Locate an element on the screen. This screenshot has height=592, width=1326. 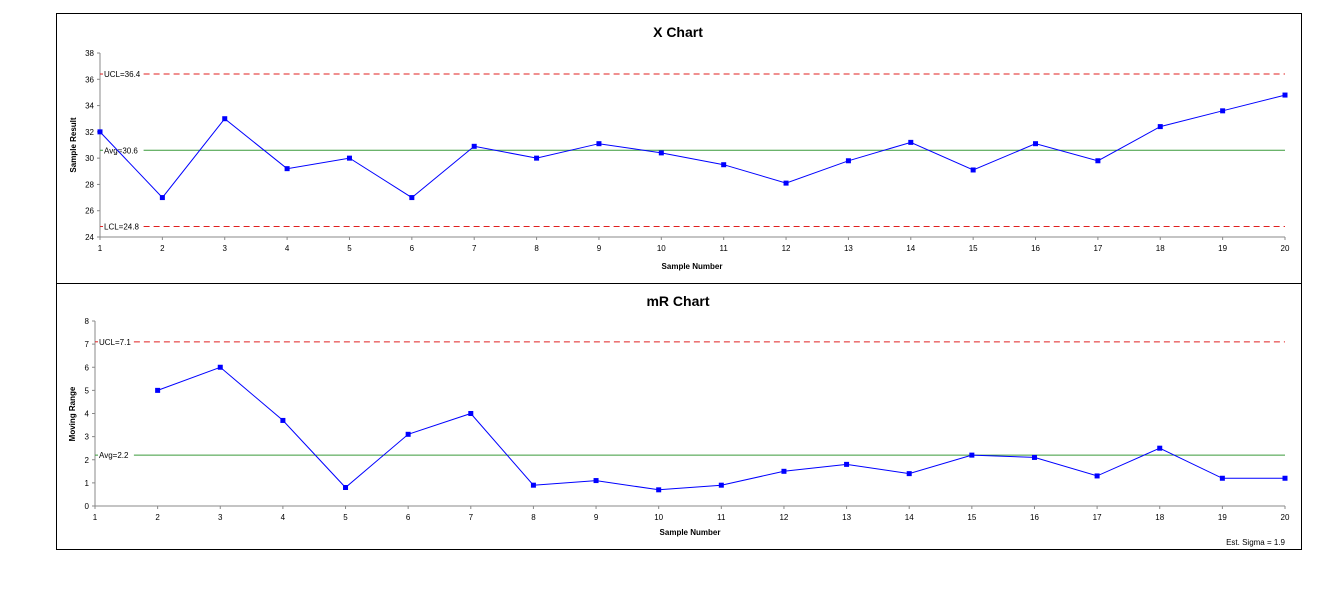
mr-chart-y-tick-label: 8 is located at coordinates (87, 321).